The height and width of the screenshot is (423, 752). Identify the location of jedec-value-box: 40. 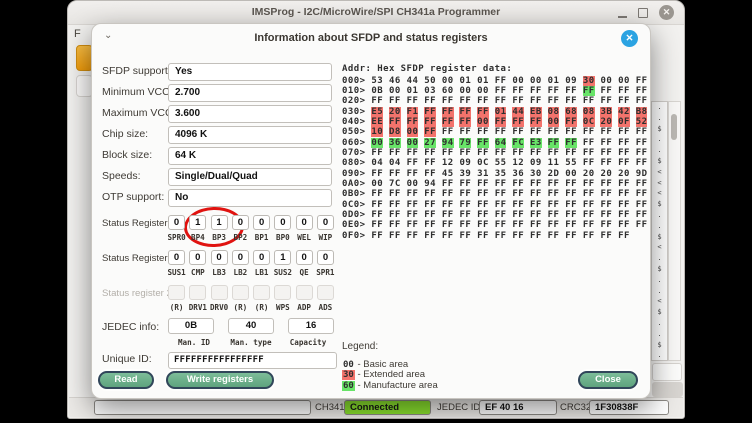
(251, 326).